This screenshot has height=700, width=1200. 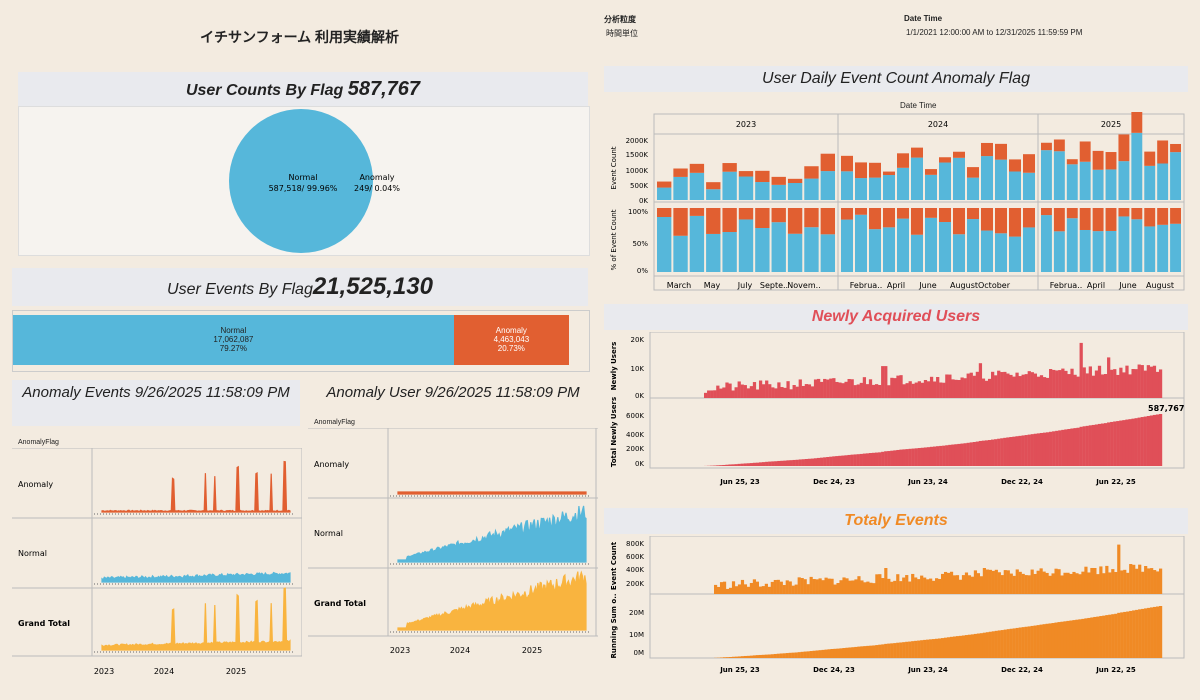 I want to click on events-bar-normal: Normal 17,062,087 79.27%, so click(x=233, y=340).